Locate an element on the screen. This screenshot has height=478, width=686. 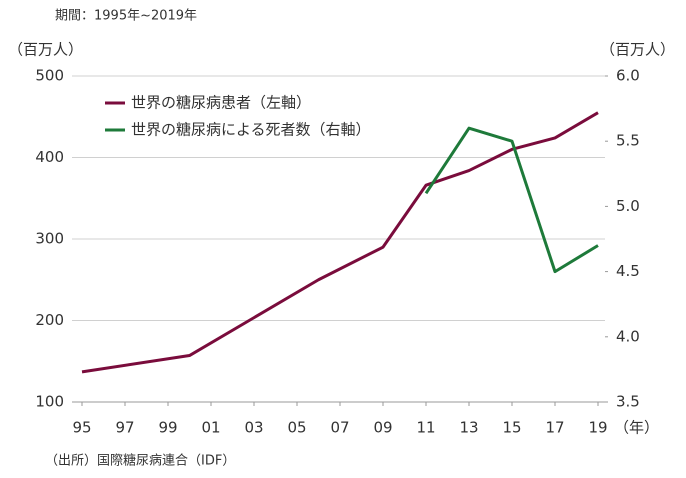
subtitle: 期間：1995年~2019年 is located at coordinates (126, 16).